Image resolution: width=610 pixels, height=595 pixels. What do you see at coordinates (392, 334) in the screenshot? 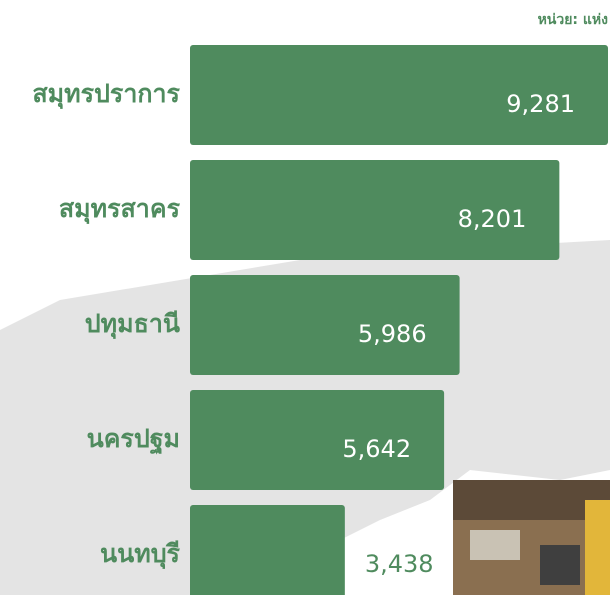
I see `value-label: 5,986` at bounding box center [392, 334].